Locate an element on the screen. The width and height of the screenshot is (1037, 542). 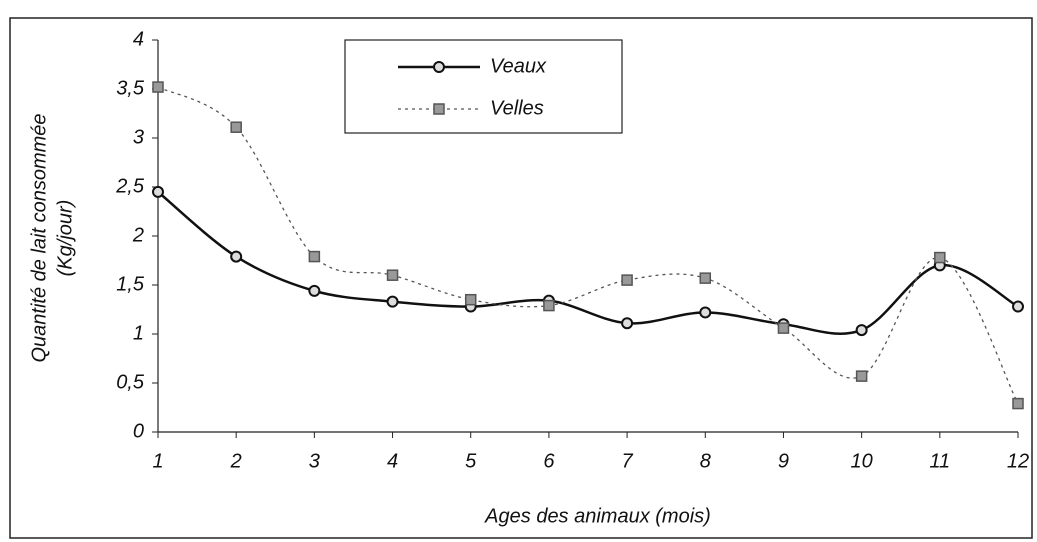
legend-label: Velles is located at coordinates (517, 108).